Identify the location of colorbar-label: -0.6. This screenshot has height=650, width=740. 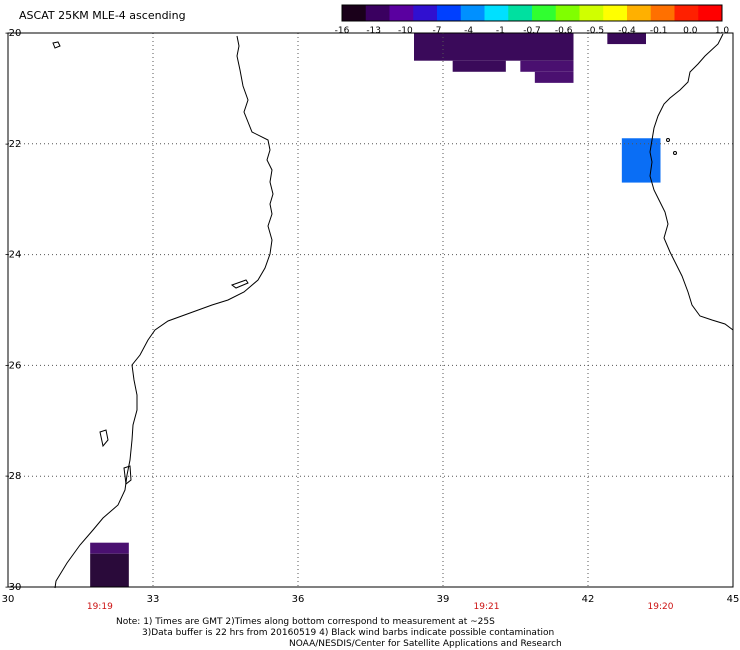
(564, 31).